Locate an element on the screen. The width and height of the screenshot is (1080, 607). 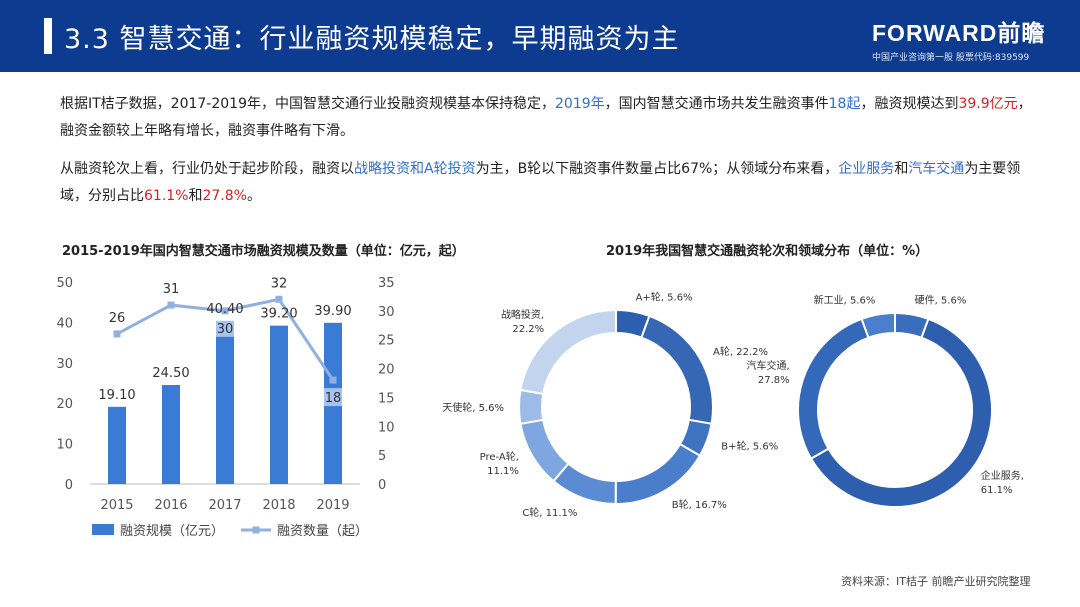
slice-label: 新工业, 5.6% is located at coordinates (845, 300).